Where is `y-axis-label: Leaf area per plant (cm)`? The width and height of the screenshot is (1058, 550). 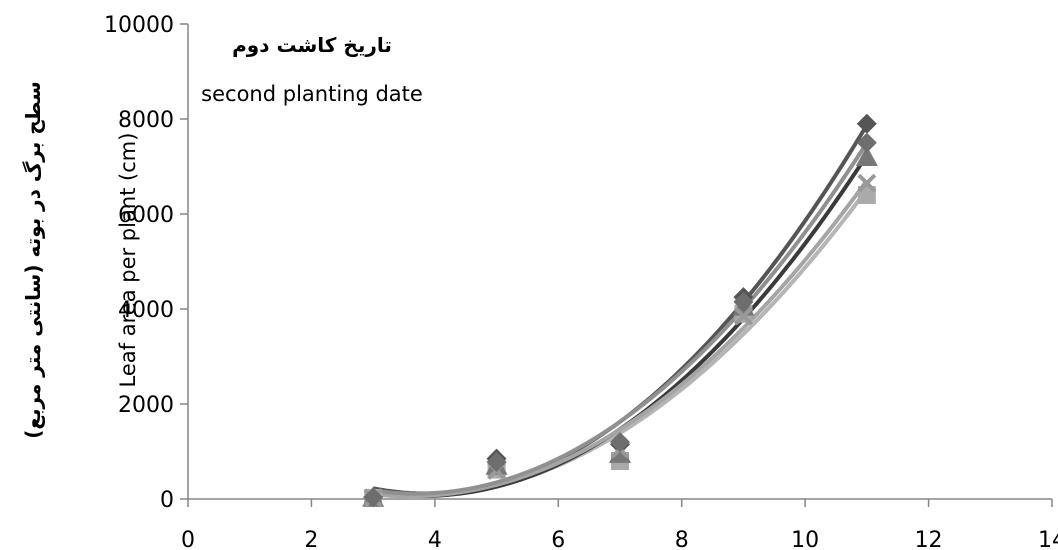
y-axis-label: Leaf area per plant (cm) is located at coordinates (128, 260).